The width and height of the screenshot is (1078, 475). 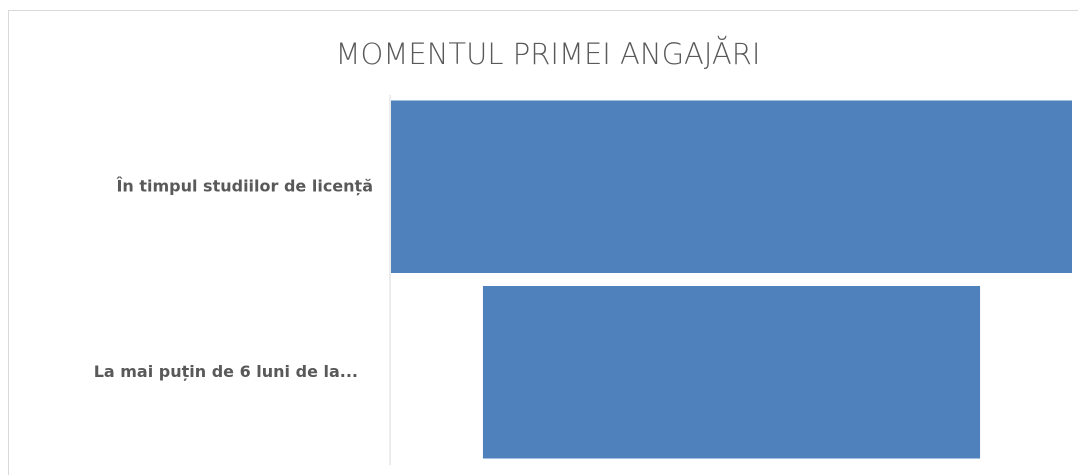 I want to click on chart-title: MOMENTUL PRIMEI ANGAJĂRI, so click(x=548, y=54).